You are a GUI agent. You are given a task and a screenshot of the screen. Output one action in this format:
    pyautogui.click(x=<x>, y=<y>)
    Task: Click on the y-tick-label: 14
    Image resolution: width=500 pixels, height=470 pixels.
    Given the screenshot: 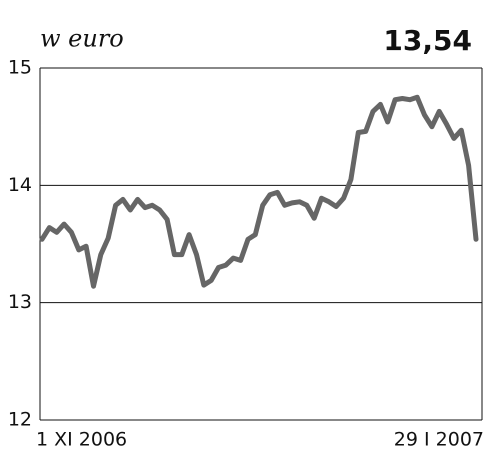 What is the action you would take?
    pyautogui.click(x=20, y=185)
    